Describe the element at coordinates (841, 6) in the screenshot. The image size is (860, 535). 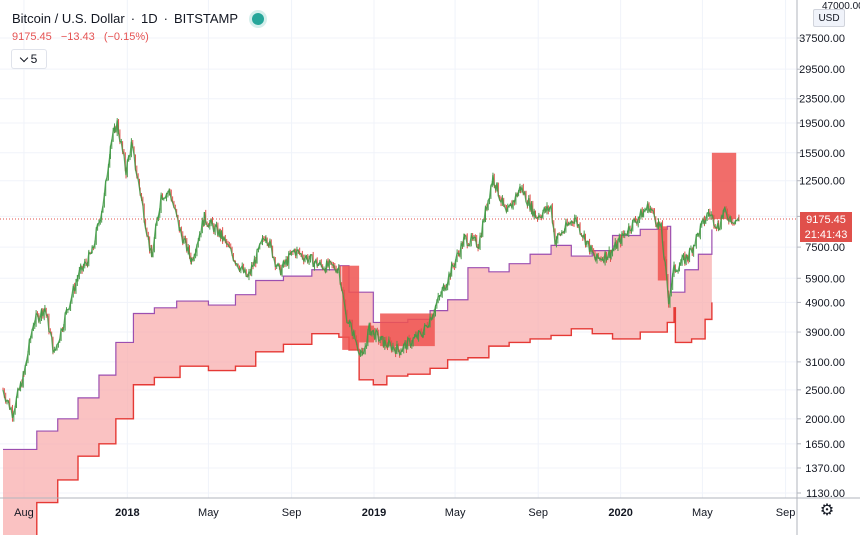
I see `top-partial-tick-label: 47000.00` at that location.